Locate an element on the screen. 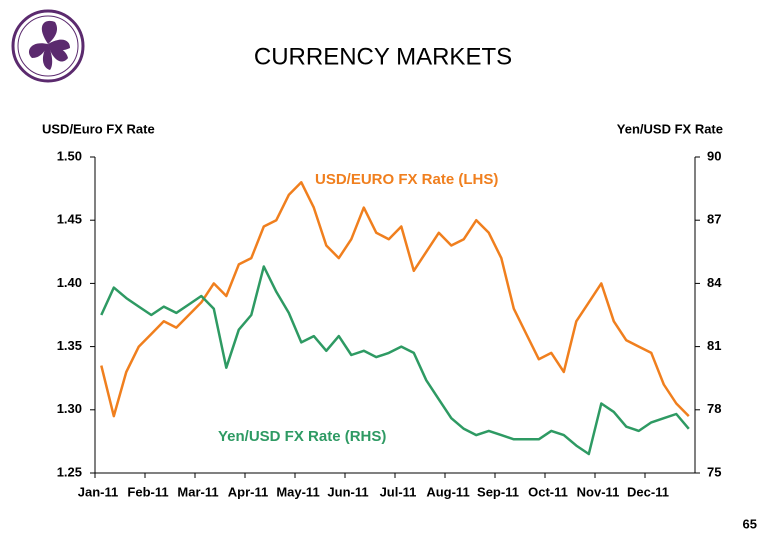  y-tick-label: 1.30 is located at coordinates (69, 408).